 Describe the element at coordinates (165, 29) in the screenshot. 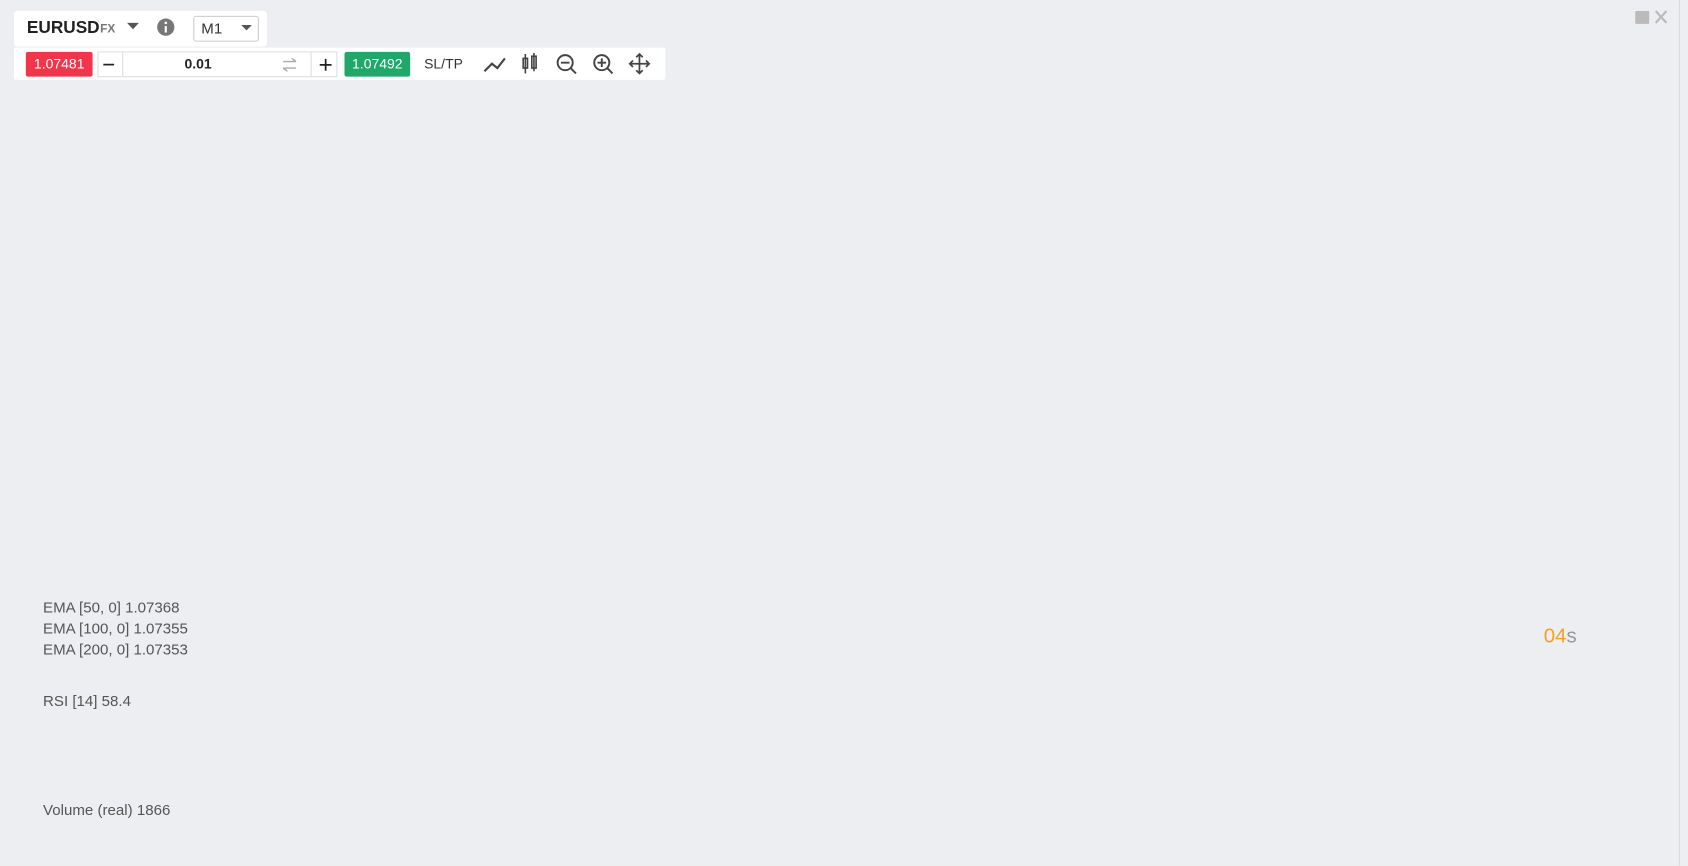

I see `info-icon-bar` at that location.